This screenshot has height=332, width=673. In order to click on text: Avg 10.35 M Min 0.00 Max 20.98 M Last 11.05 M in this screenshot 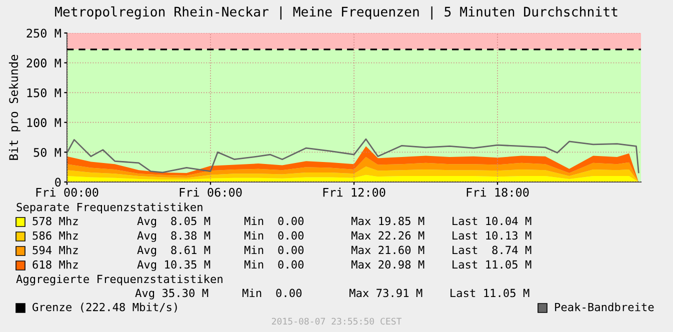, I will do `click(334, 265)`.